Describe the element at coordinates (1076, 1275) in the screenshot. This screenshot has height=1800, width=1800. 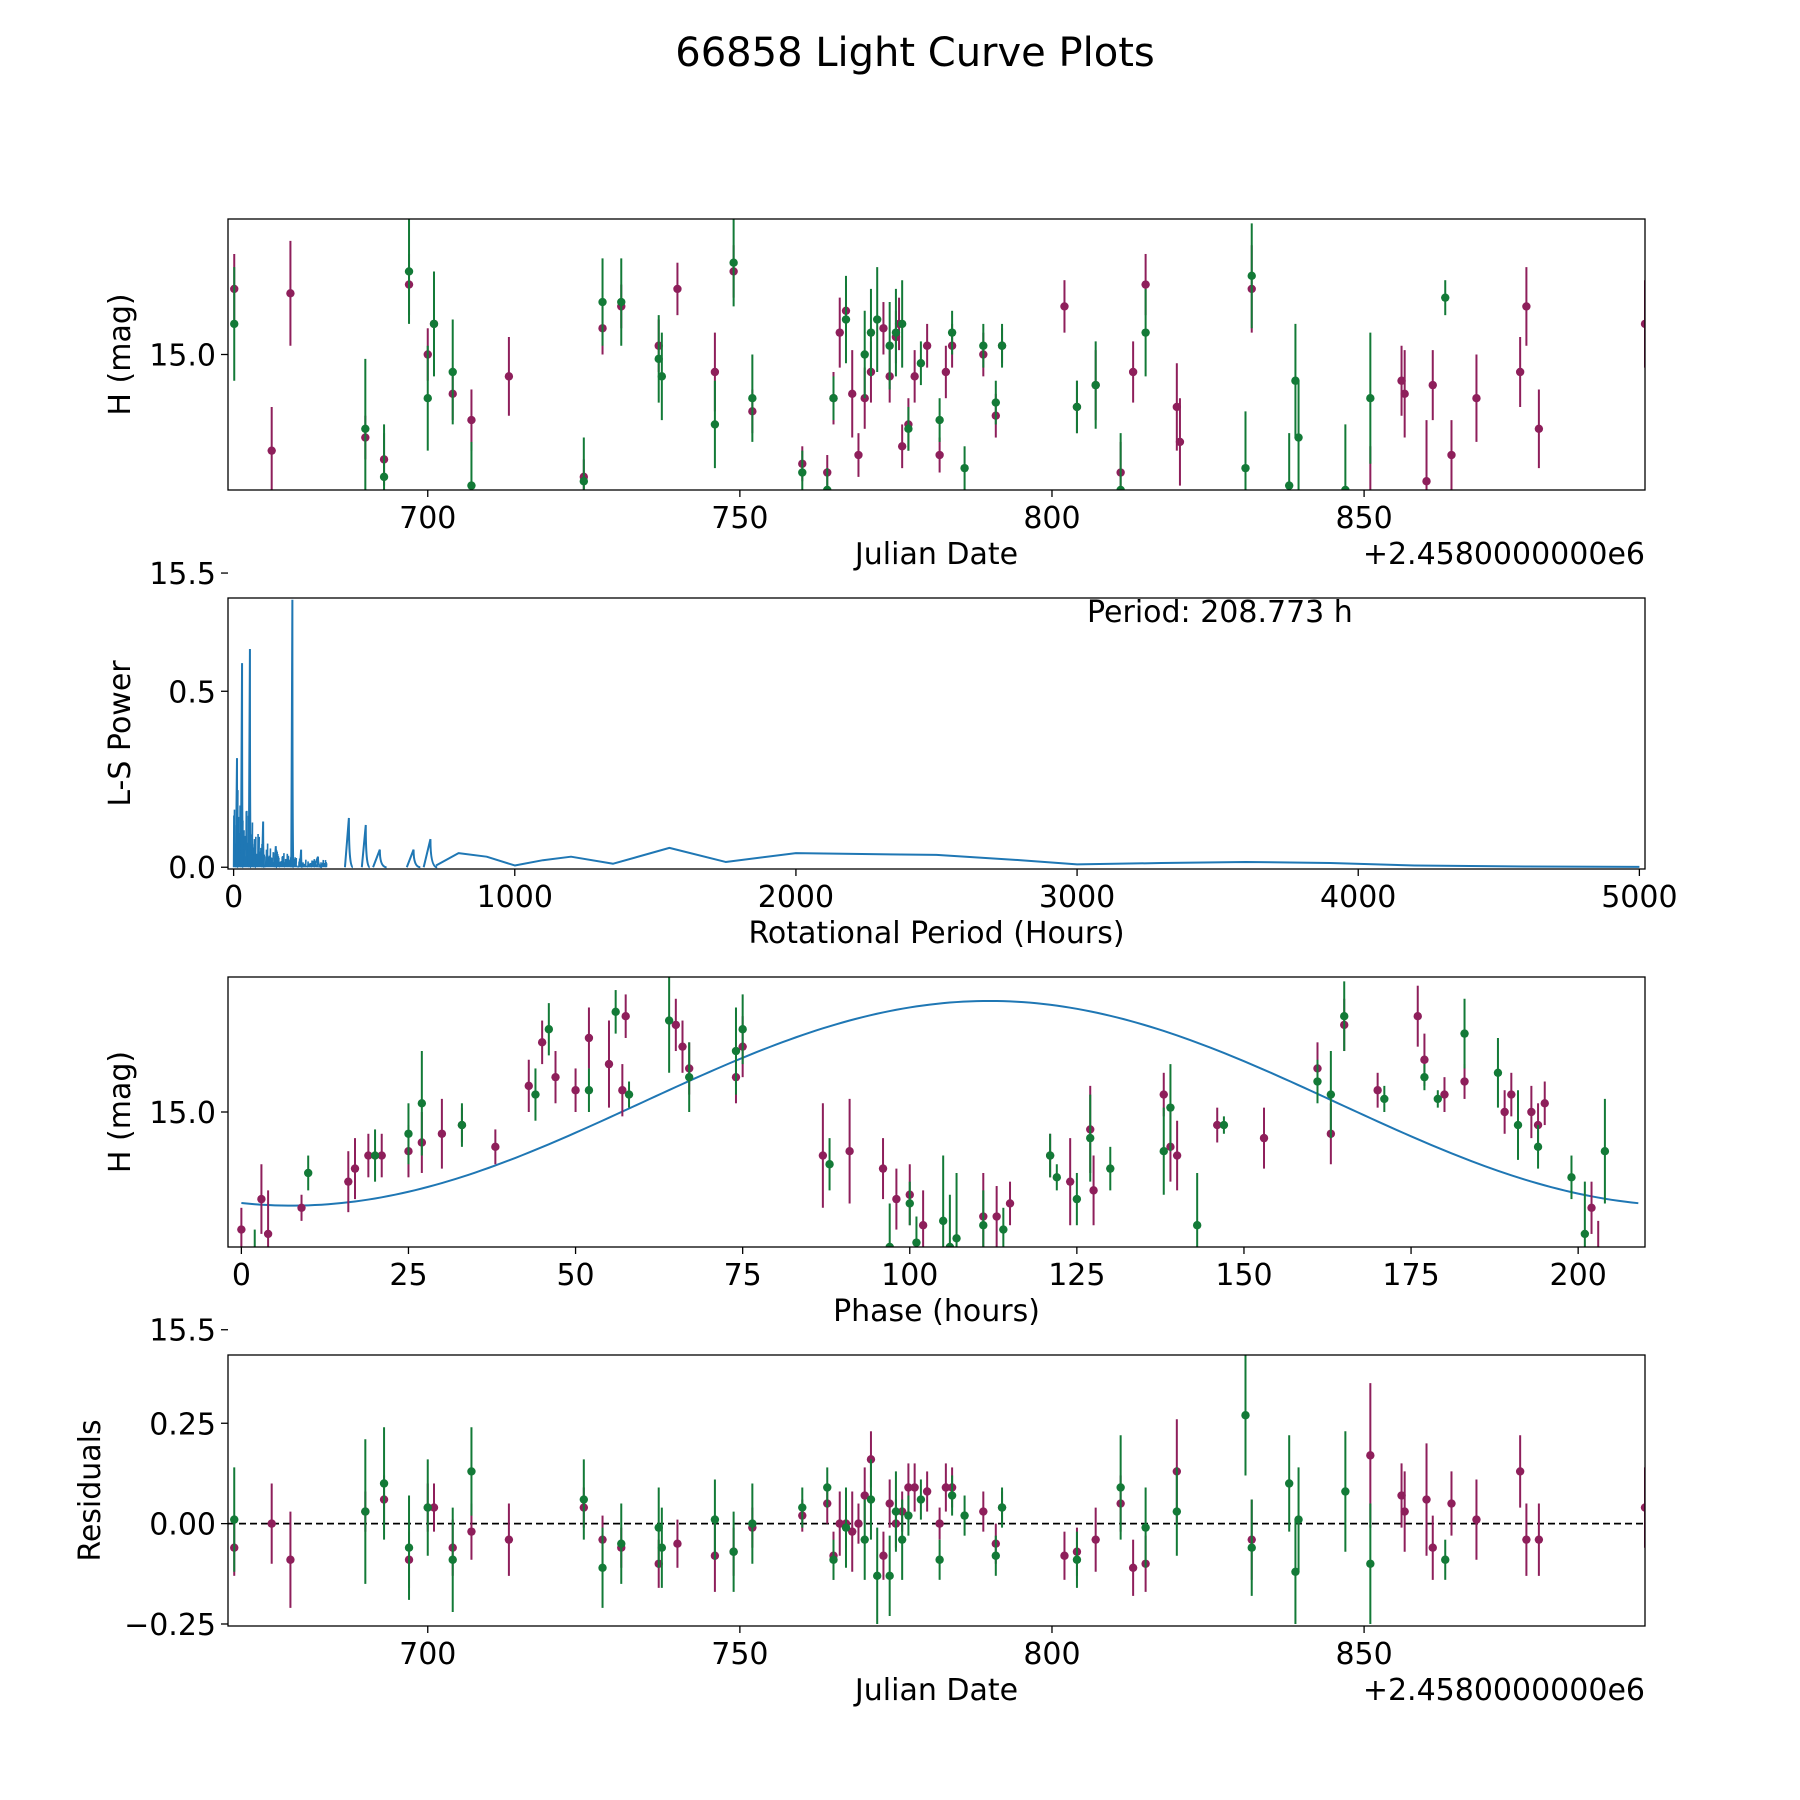
I see `x-tick-label: 125` at that location.